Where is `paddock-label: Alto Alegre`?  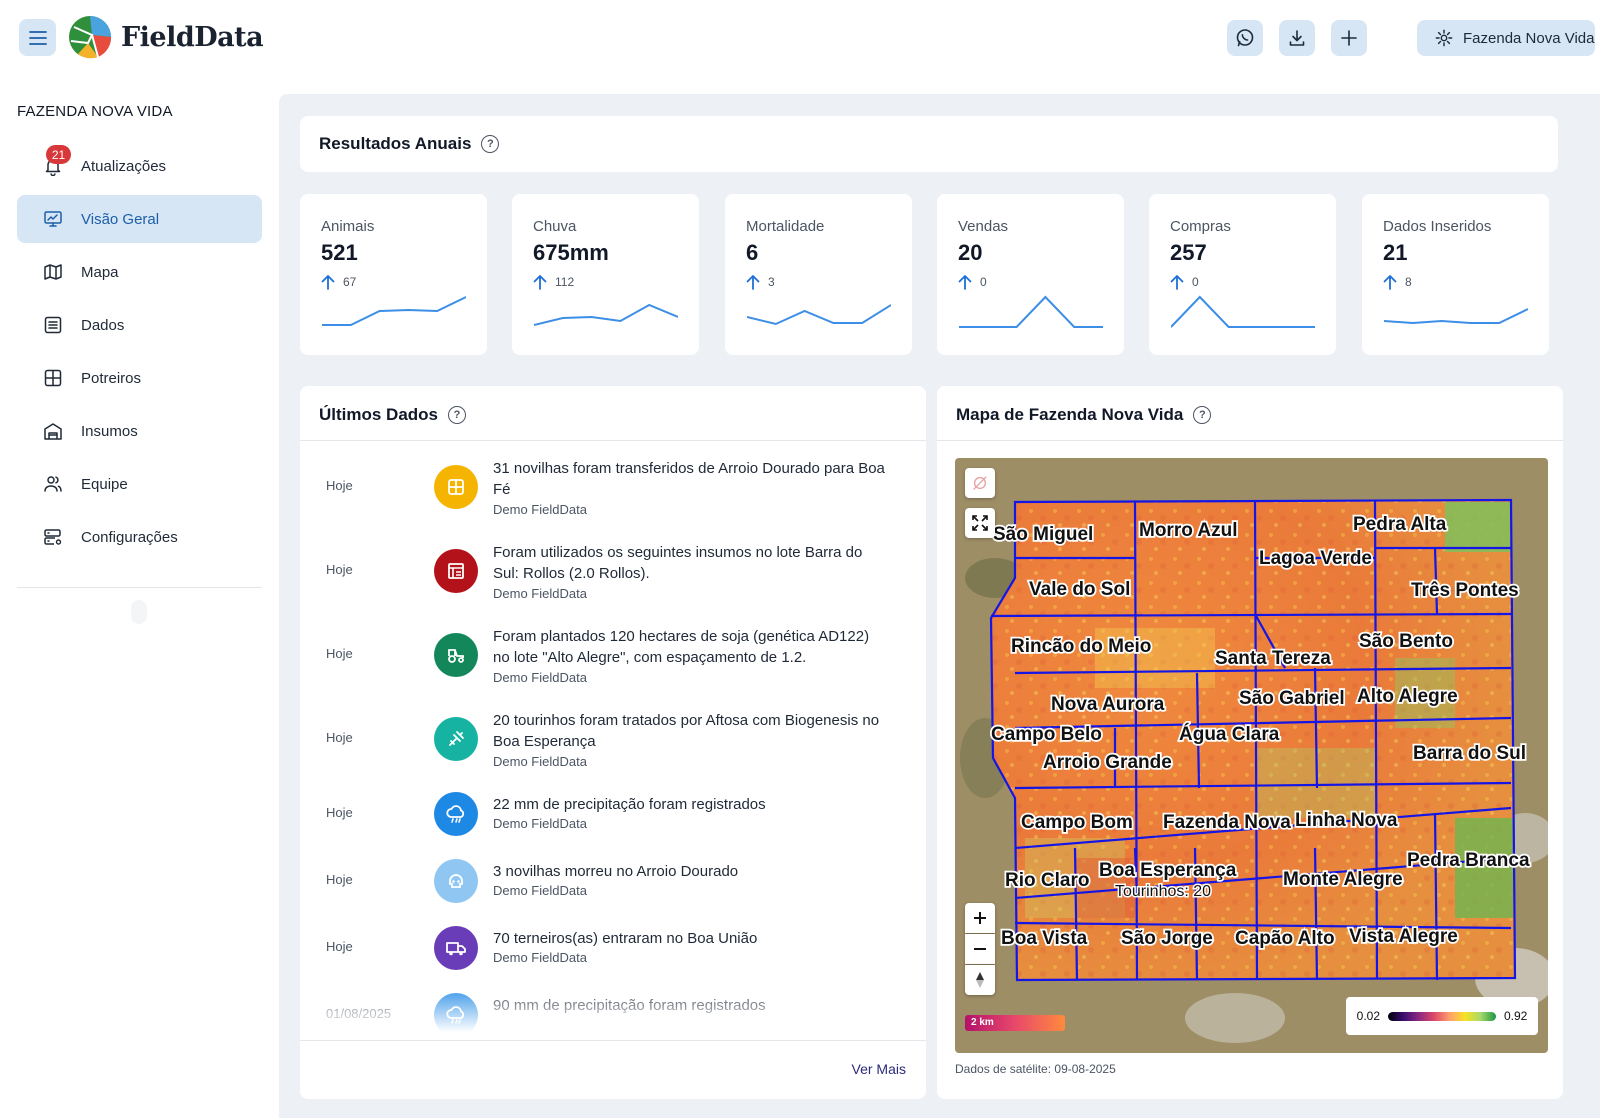 paddock-label: Alto Alegre is located at coordinates (1407, 696).